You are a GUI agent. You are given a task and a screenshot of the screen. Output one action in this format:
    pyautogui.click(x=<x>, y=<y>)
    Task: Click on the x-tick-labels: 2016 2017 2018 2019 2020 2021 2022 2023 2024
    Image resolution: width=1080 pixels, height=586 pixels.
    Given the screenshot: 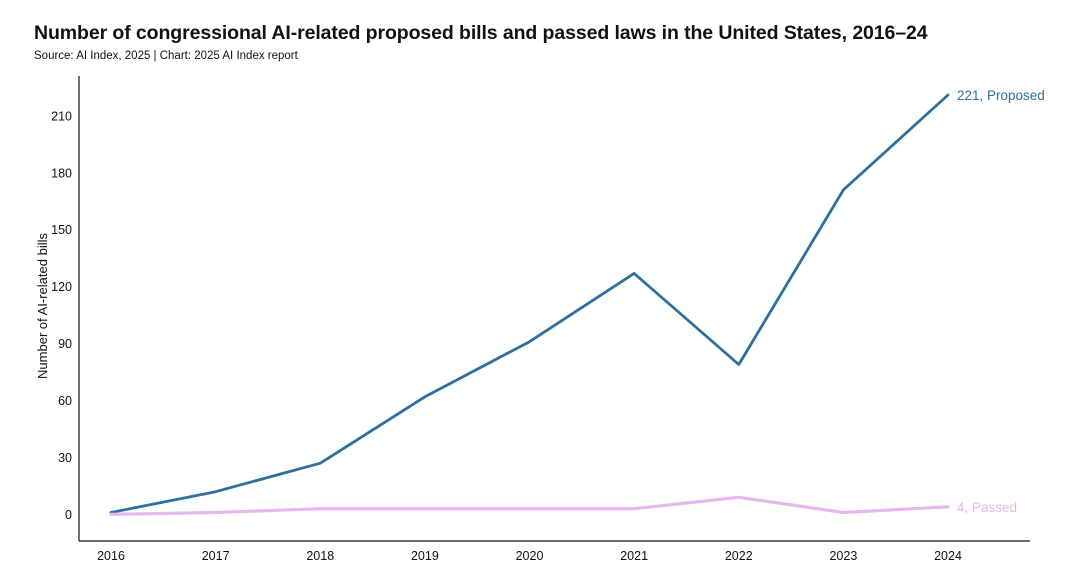 What is the action you would take?
    pyautogui.click(x=529, y=556)
    